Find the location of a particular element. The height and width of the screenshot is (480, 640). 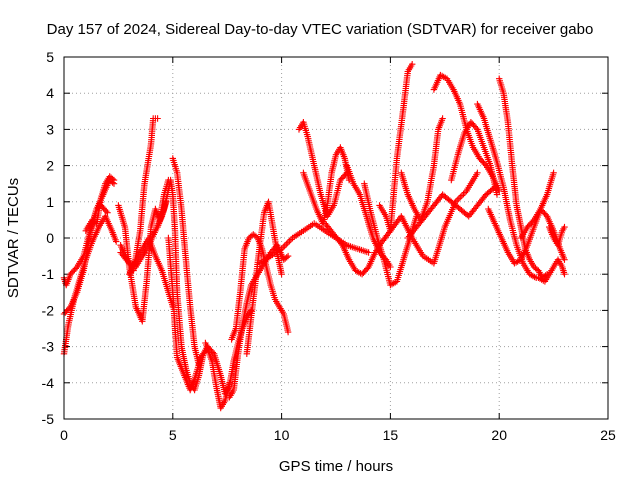

y-tick-label: 5 is located at coordinates (50, 57).